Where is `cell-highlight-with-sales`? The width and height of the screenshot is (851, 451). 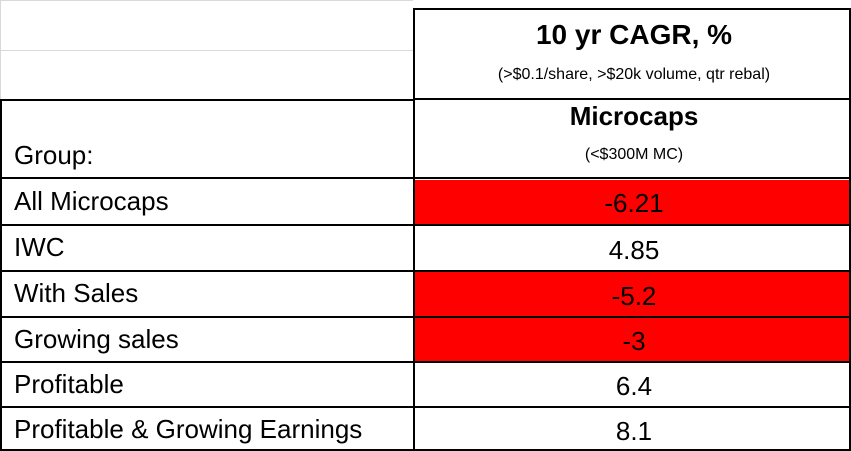
cell-highlight-with-sales is located at coordinates (632, 294).